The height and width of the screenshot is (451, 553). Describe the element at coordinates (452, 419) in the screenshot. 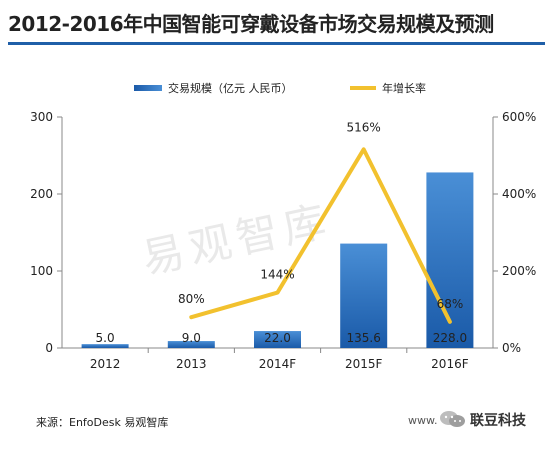

I see `wechat-icon` at that location.